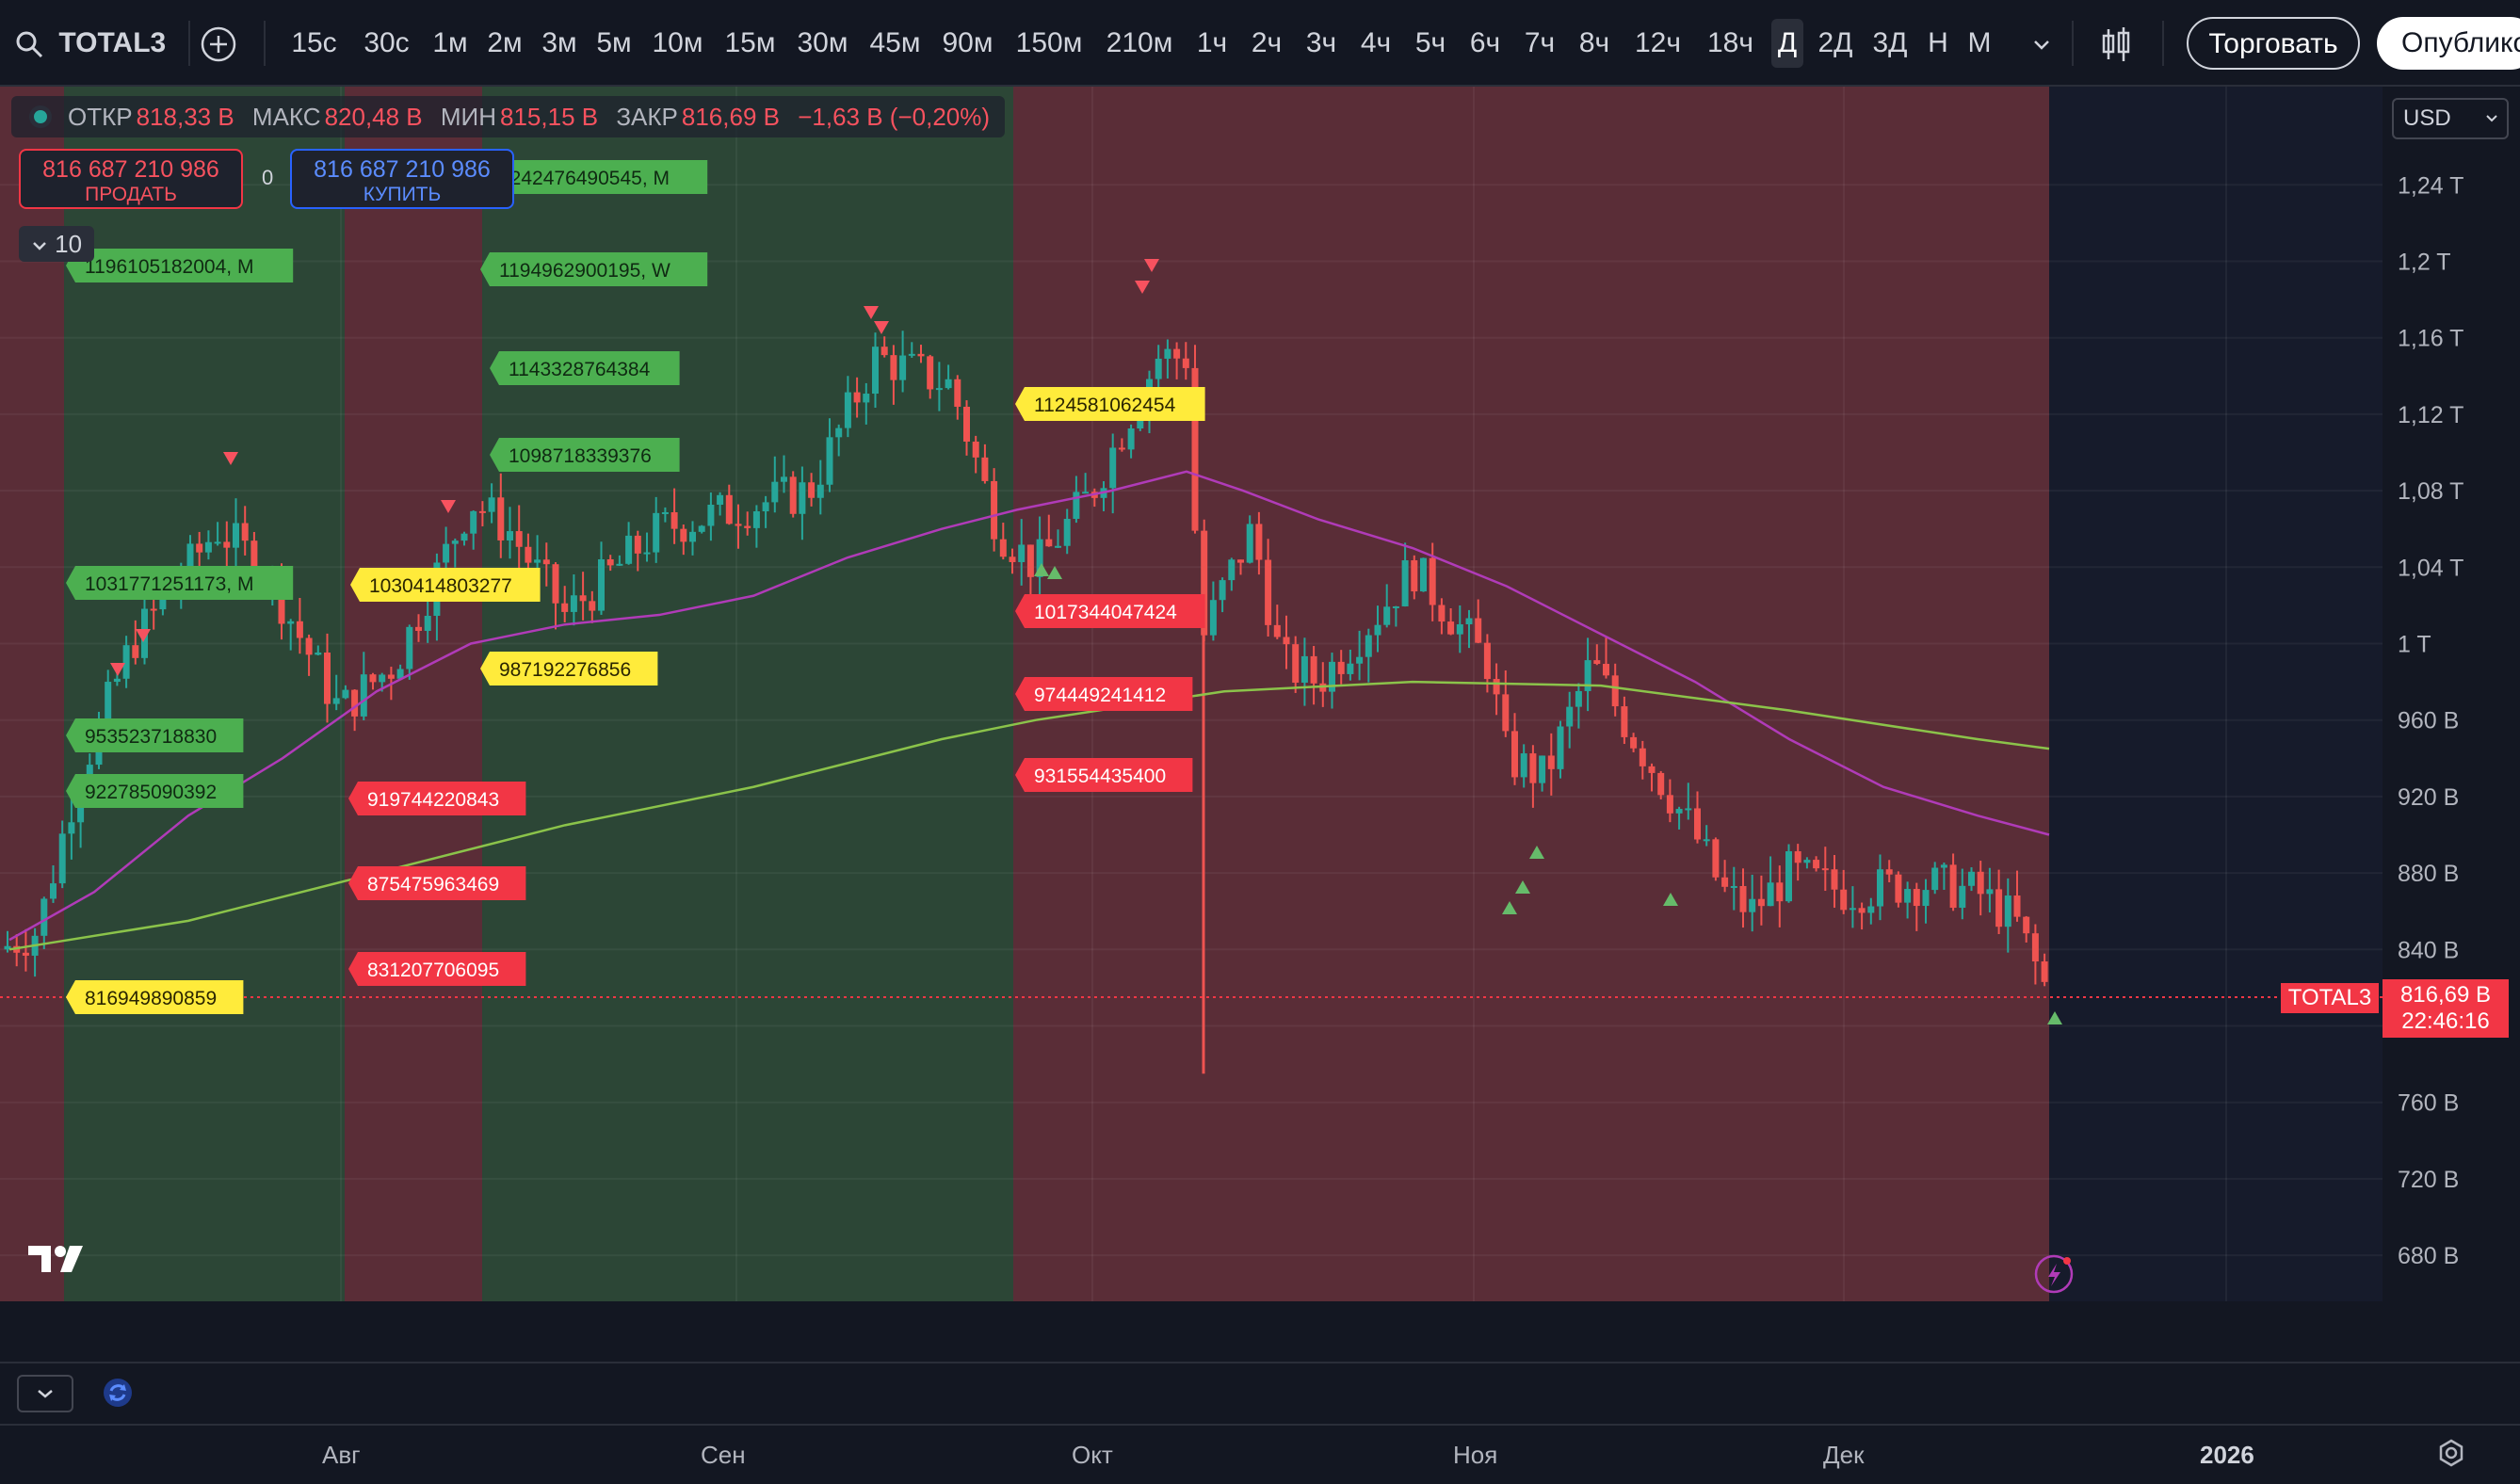  What do you see at coordinates (1267, 43) in the screenshot?
I see `interval-14: 2ч` at bounding box center [1267, 43].